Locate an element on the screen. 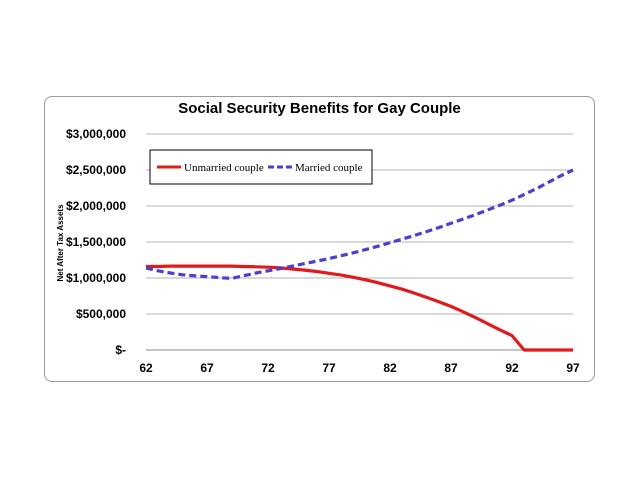 Image resolution: width=640 pixels, height=480 pixels. y-tick-label: $- is located at coordinates (120, 350).